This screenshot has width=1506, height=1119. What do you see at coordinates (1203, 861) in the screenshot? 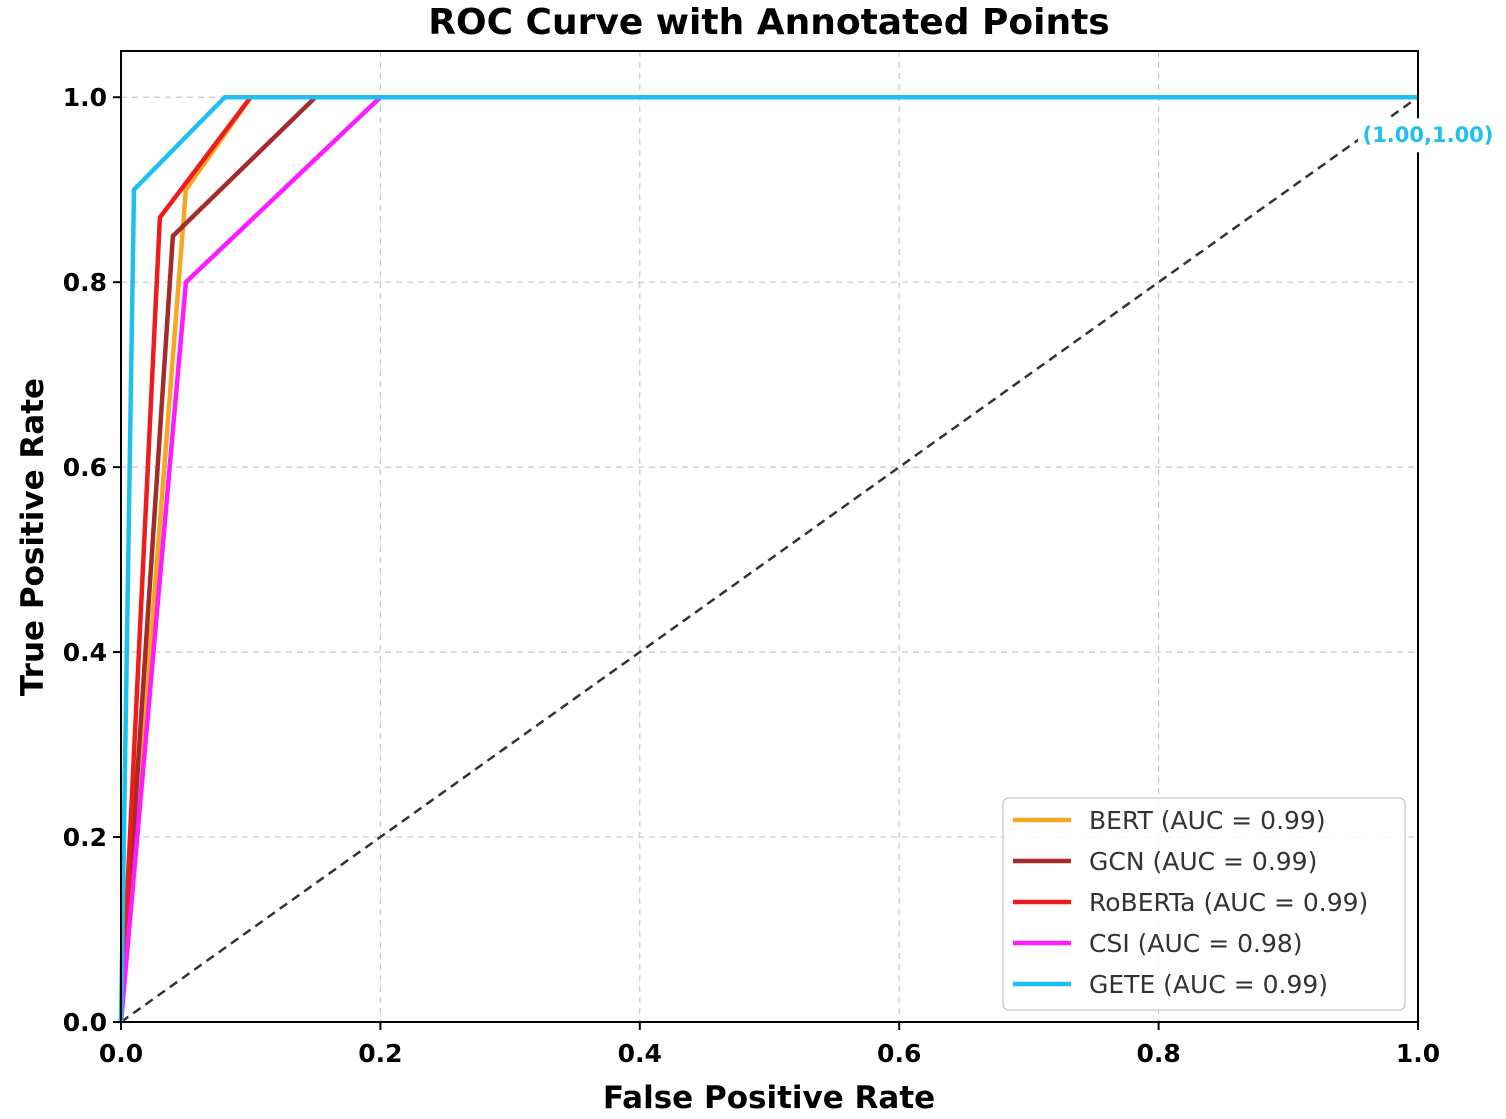
I see `legend-label-gcn: GCN (AUC = 0.99)` at bounding box center [1203, 861].